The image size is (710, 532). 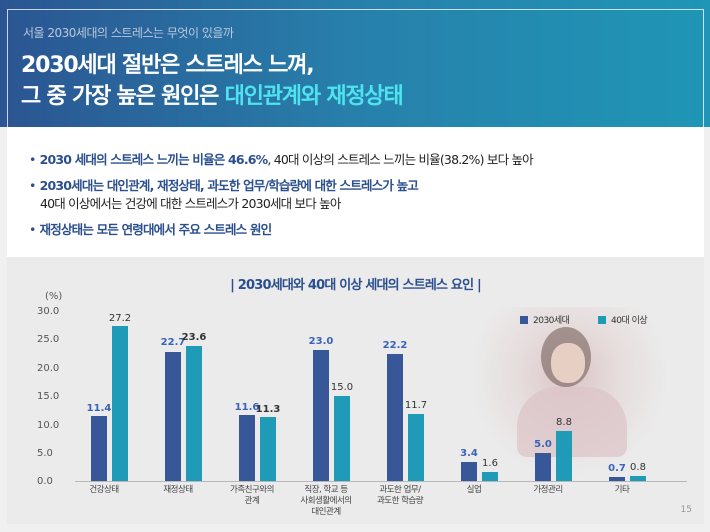 What do you see at coordinates (48, 311) in the screenshot?
I see `y-tick: 30.0` at bounding box center [48, 311].